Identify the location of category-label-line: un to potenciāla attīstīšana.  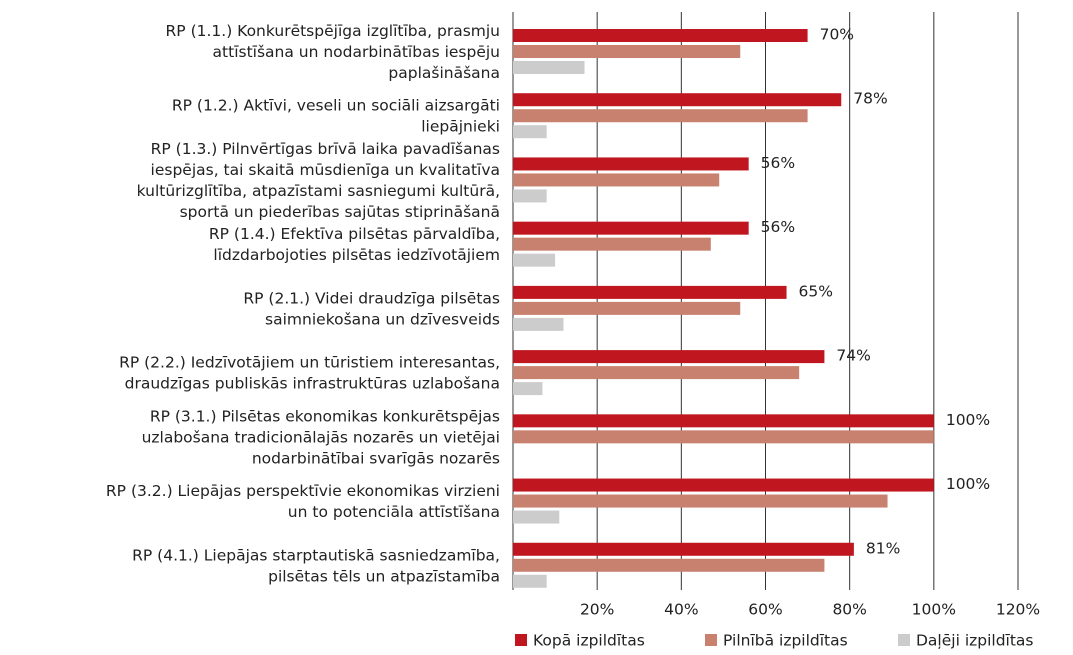
(394, 512).